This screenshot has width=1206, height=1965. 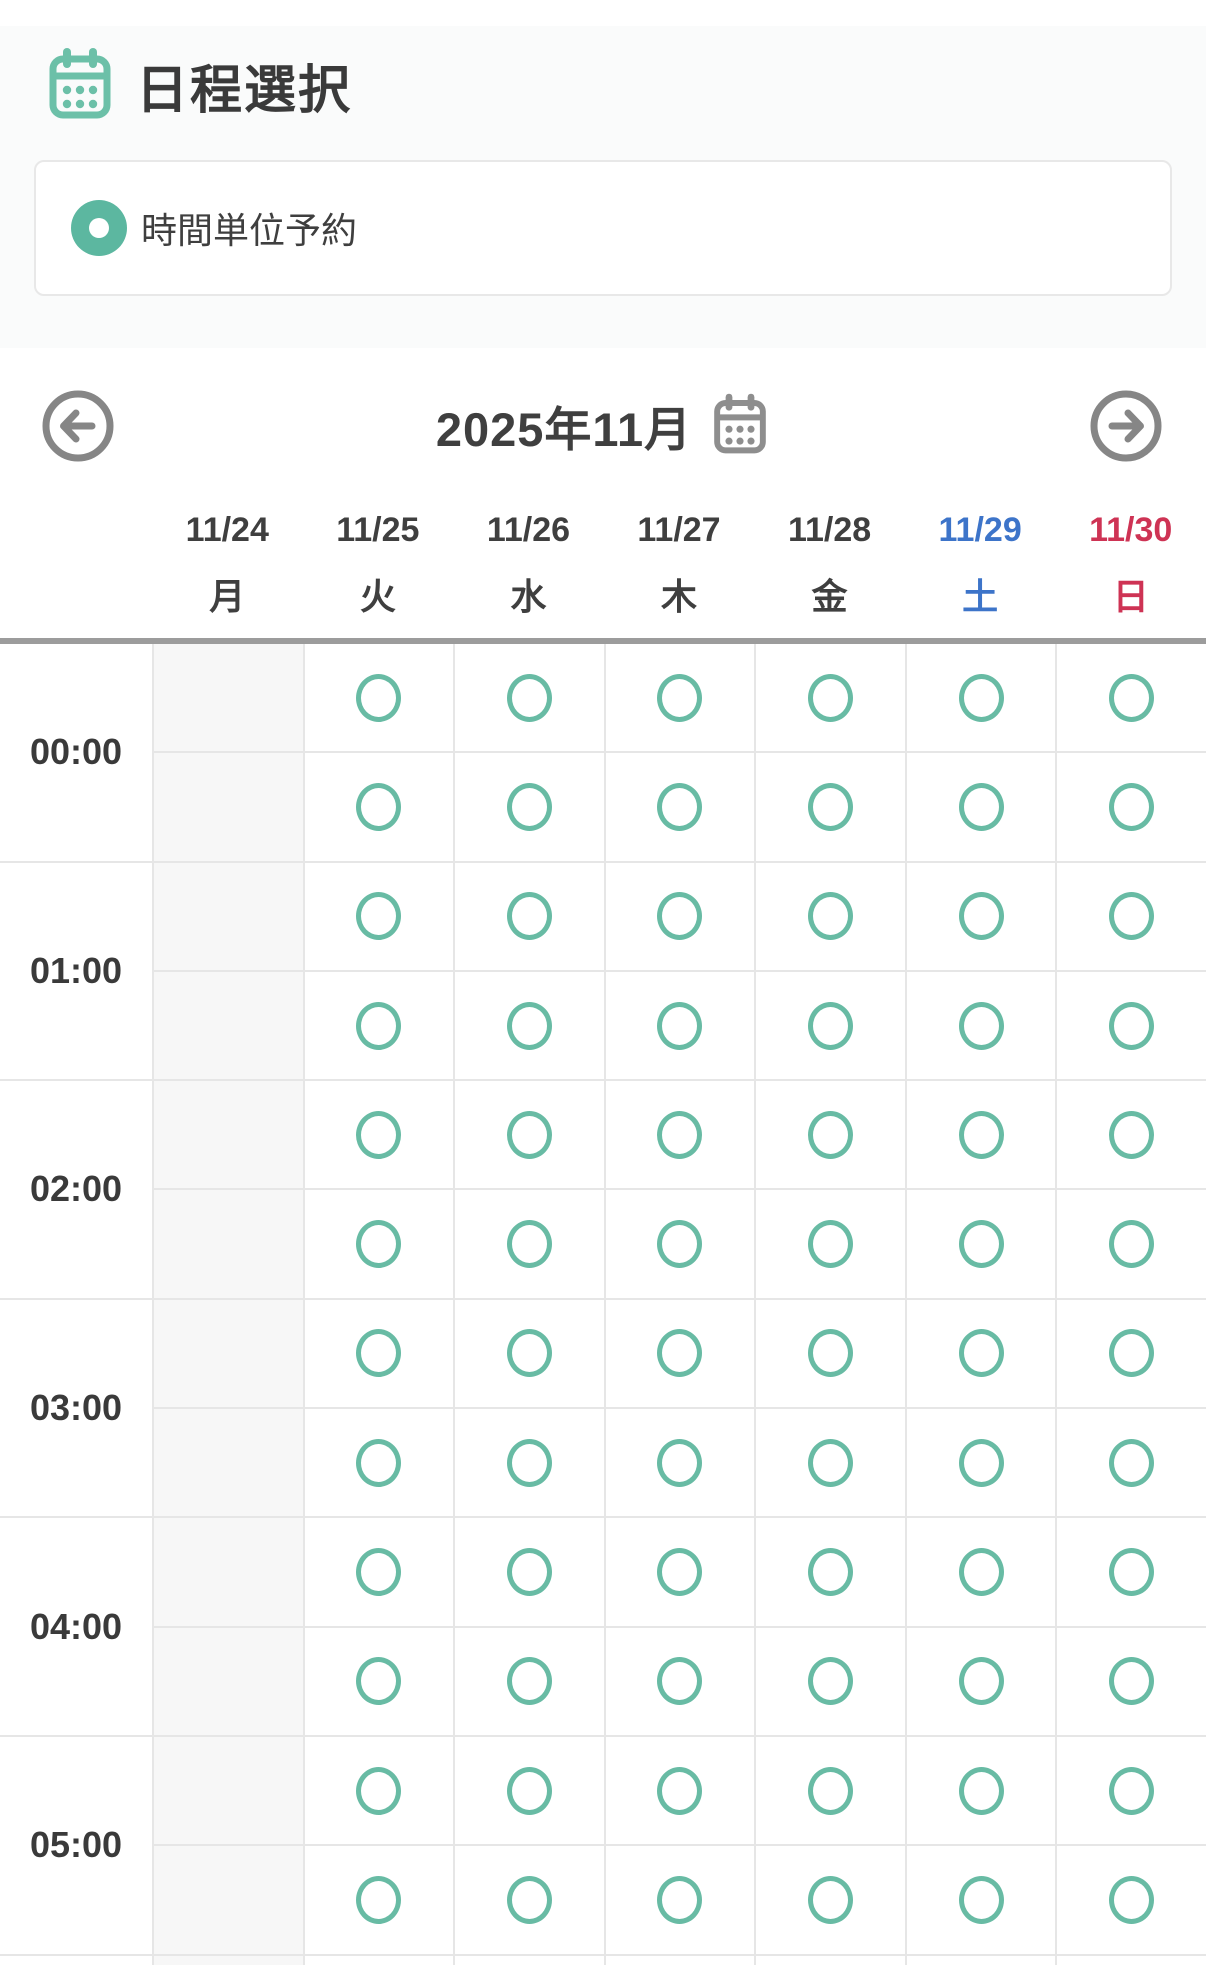 I want to click on booking-option-card: 時間単位予約, so click(x=603, y=228).